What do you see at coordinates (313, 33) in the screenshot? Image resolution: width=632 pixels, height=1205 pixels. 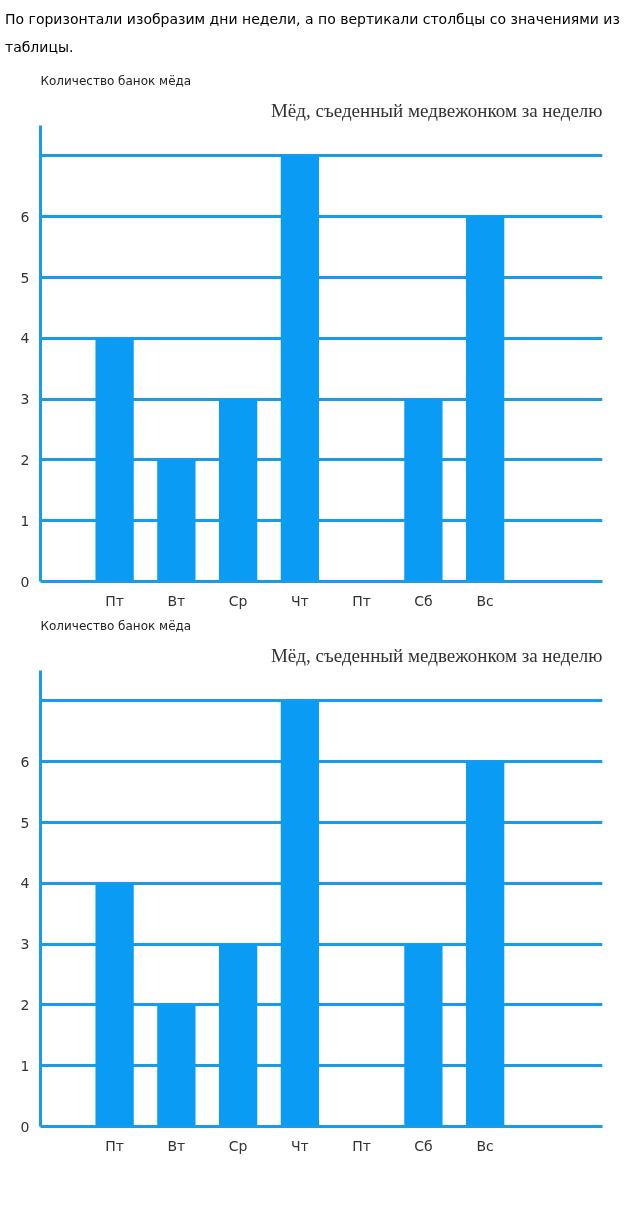 I see `text: По горизонтали изобразим дни недели, а по вертикали столбцы со значениями из таблицы.` at bounding box center [313, 33].